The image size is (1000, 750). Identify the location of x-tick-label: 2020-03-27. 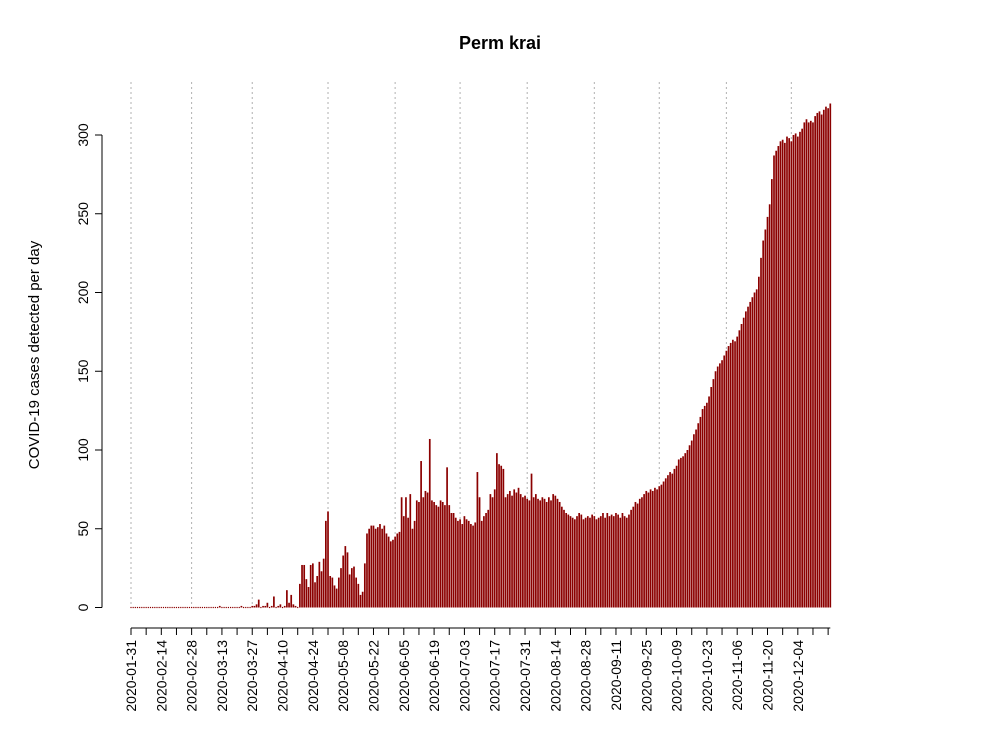
(252, 676).